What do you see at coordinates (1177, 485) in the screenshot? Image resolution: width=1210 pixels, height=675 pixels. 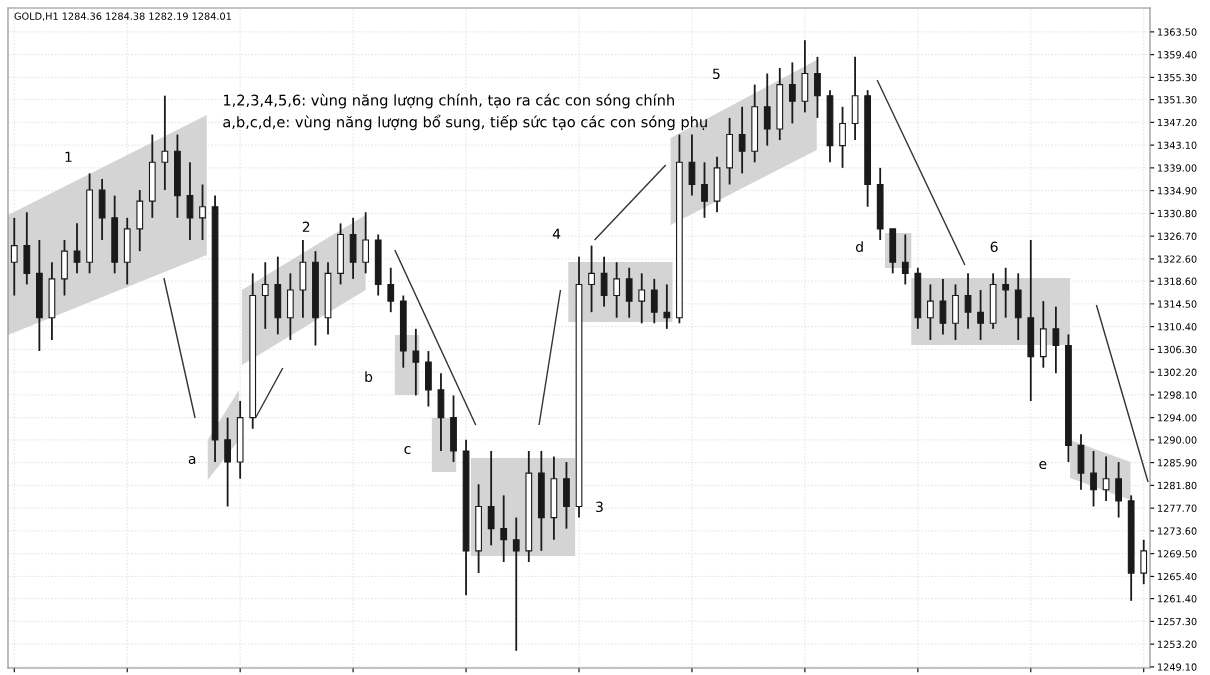 I see `y-tick-label: 1281.80` at bounding box center [1177, 485].